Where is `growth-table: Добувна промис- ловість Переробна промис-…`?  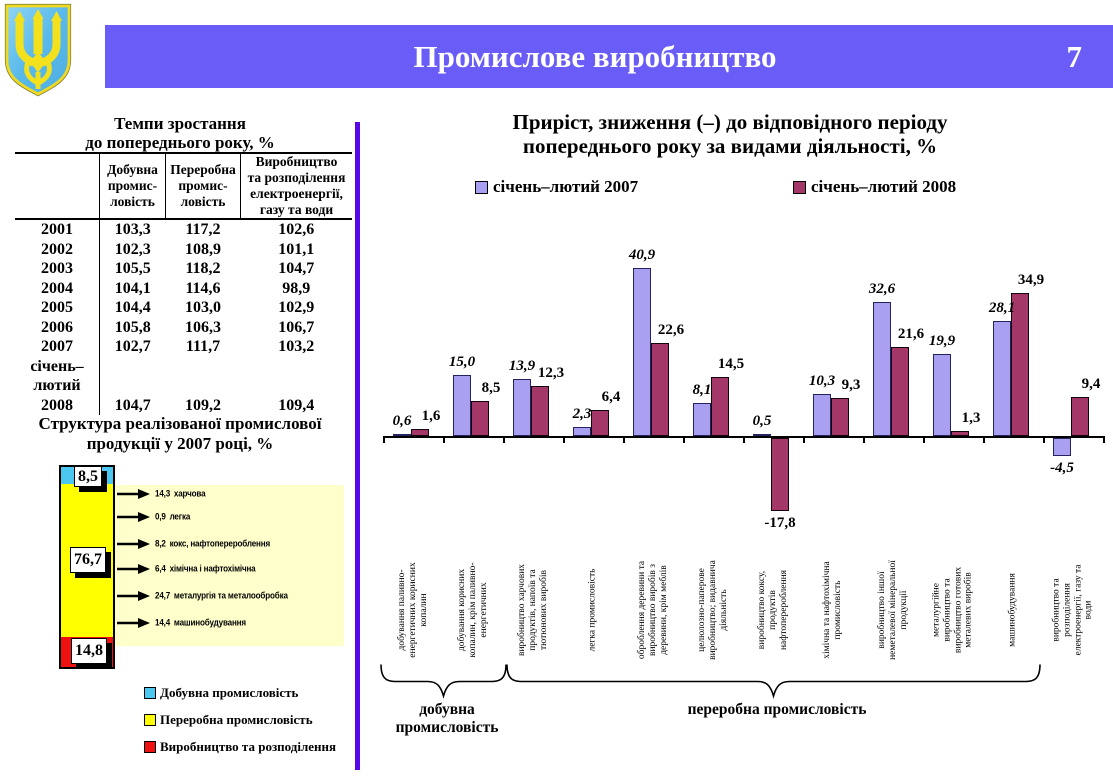 growth-table: Добувна промис- ловість Переробна промис-… is located at coordinates (183, 283).